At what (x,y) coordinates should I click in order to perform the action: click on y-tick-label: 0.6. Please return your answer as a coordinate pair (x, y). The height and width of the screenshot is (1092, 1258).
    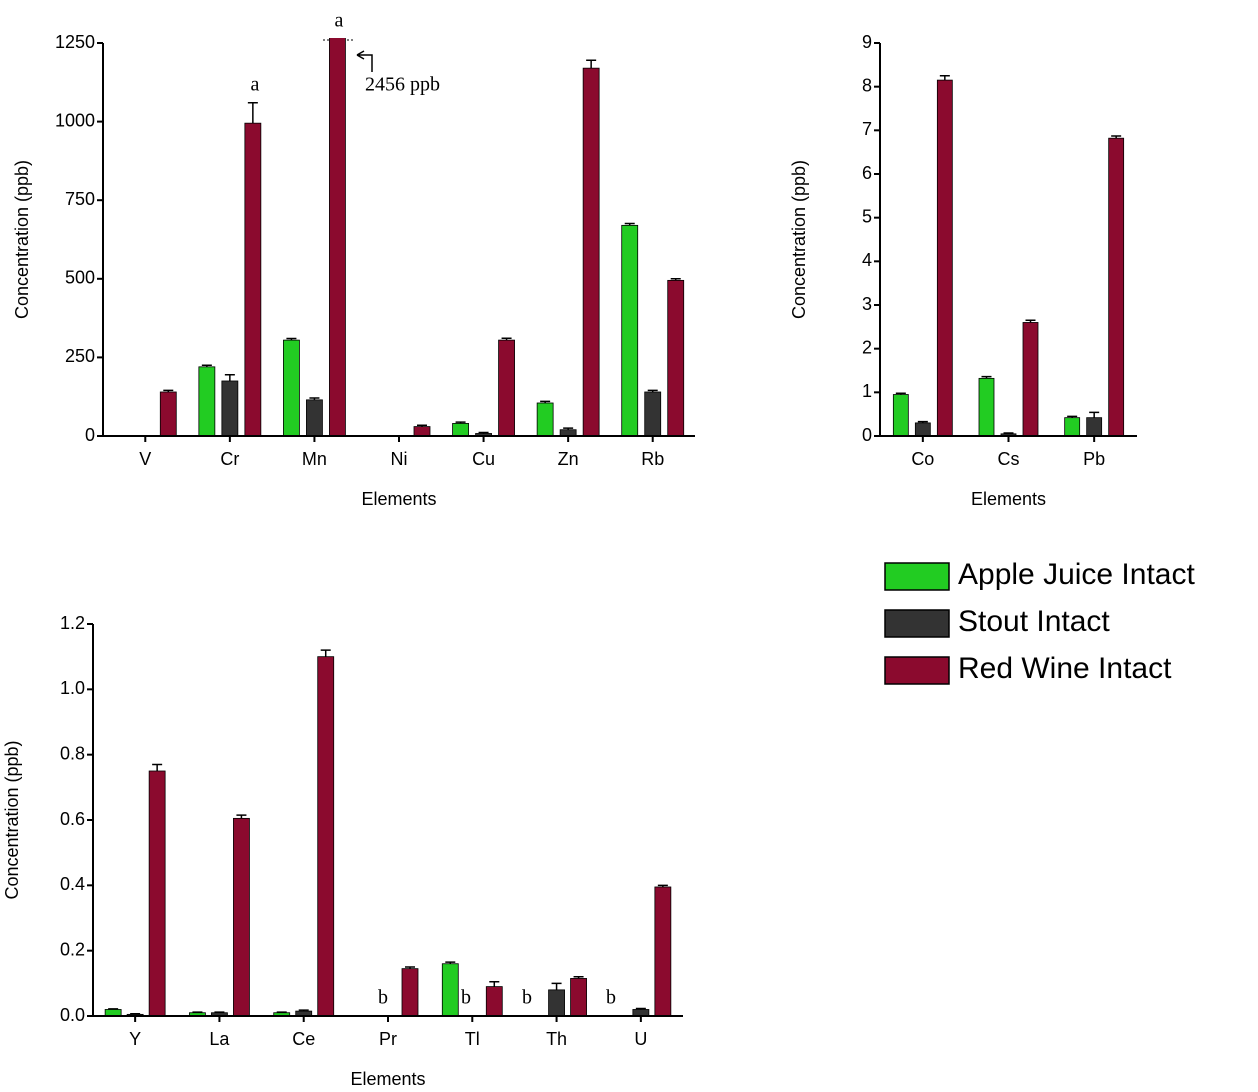
    Looking at the image, I should click on (72, 819).